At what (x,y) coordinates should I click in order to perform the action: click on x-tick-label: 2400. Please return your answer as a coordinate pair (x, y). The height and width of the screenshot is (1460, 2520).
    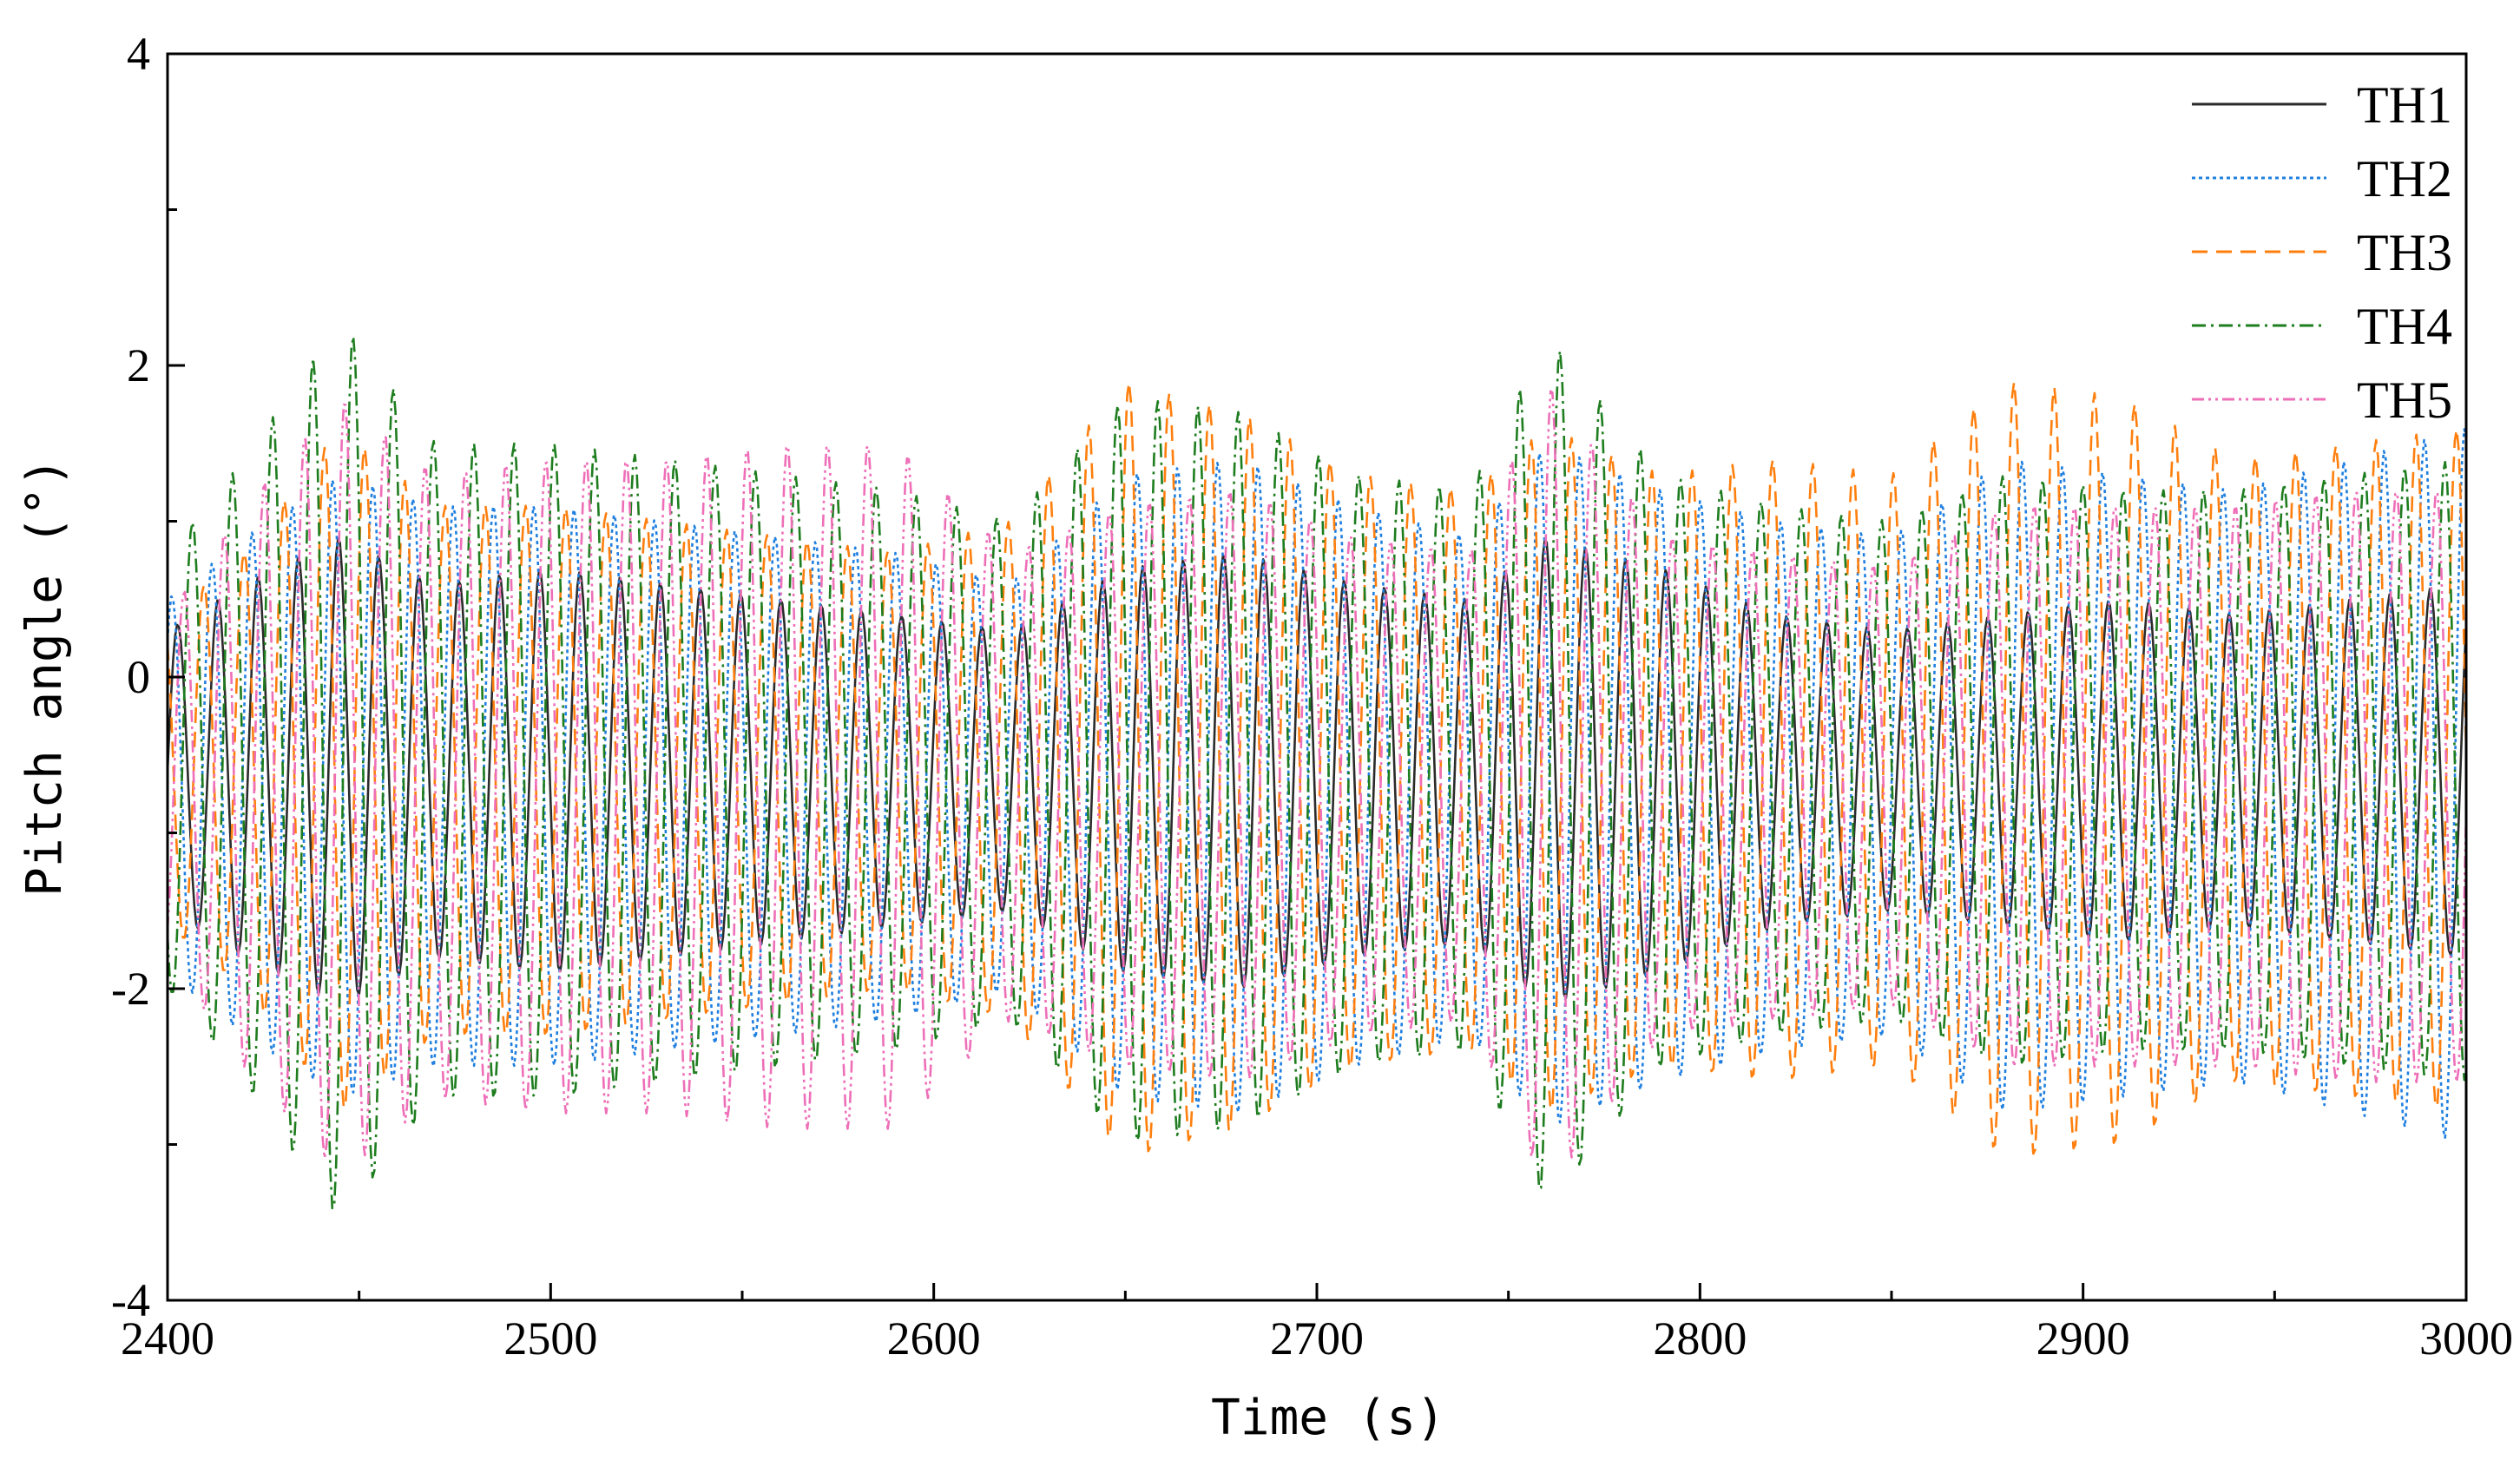
    Looking at the image, I should click on (167, 1339).